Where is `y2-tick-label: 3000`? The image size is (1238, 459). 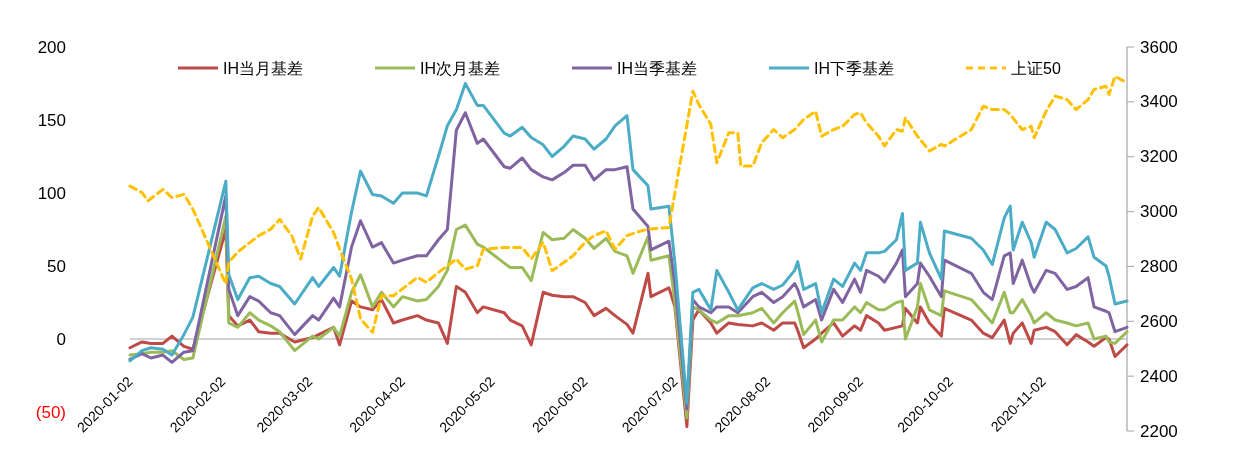 y2-tick-label: 3000 is located at coordinates (1159, 212).